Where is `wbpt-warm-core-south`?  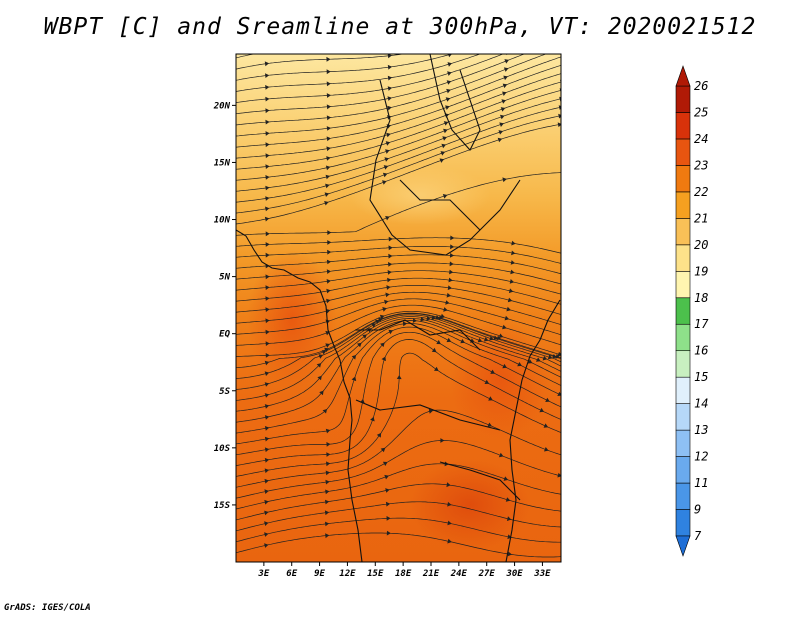 wbpt-warm-core-south is located at coordinates (470, 505).